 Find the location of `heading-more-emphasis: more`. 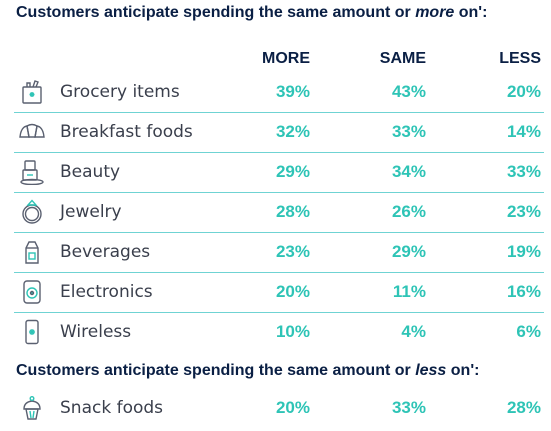

heading-more-emphasis: more is located at coordinates (435, 12).